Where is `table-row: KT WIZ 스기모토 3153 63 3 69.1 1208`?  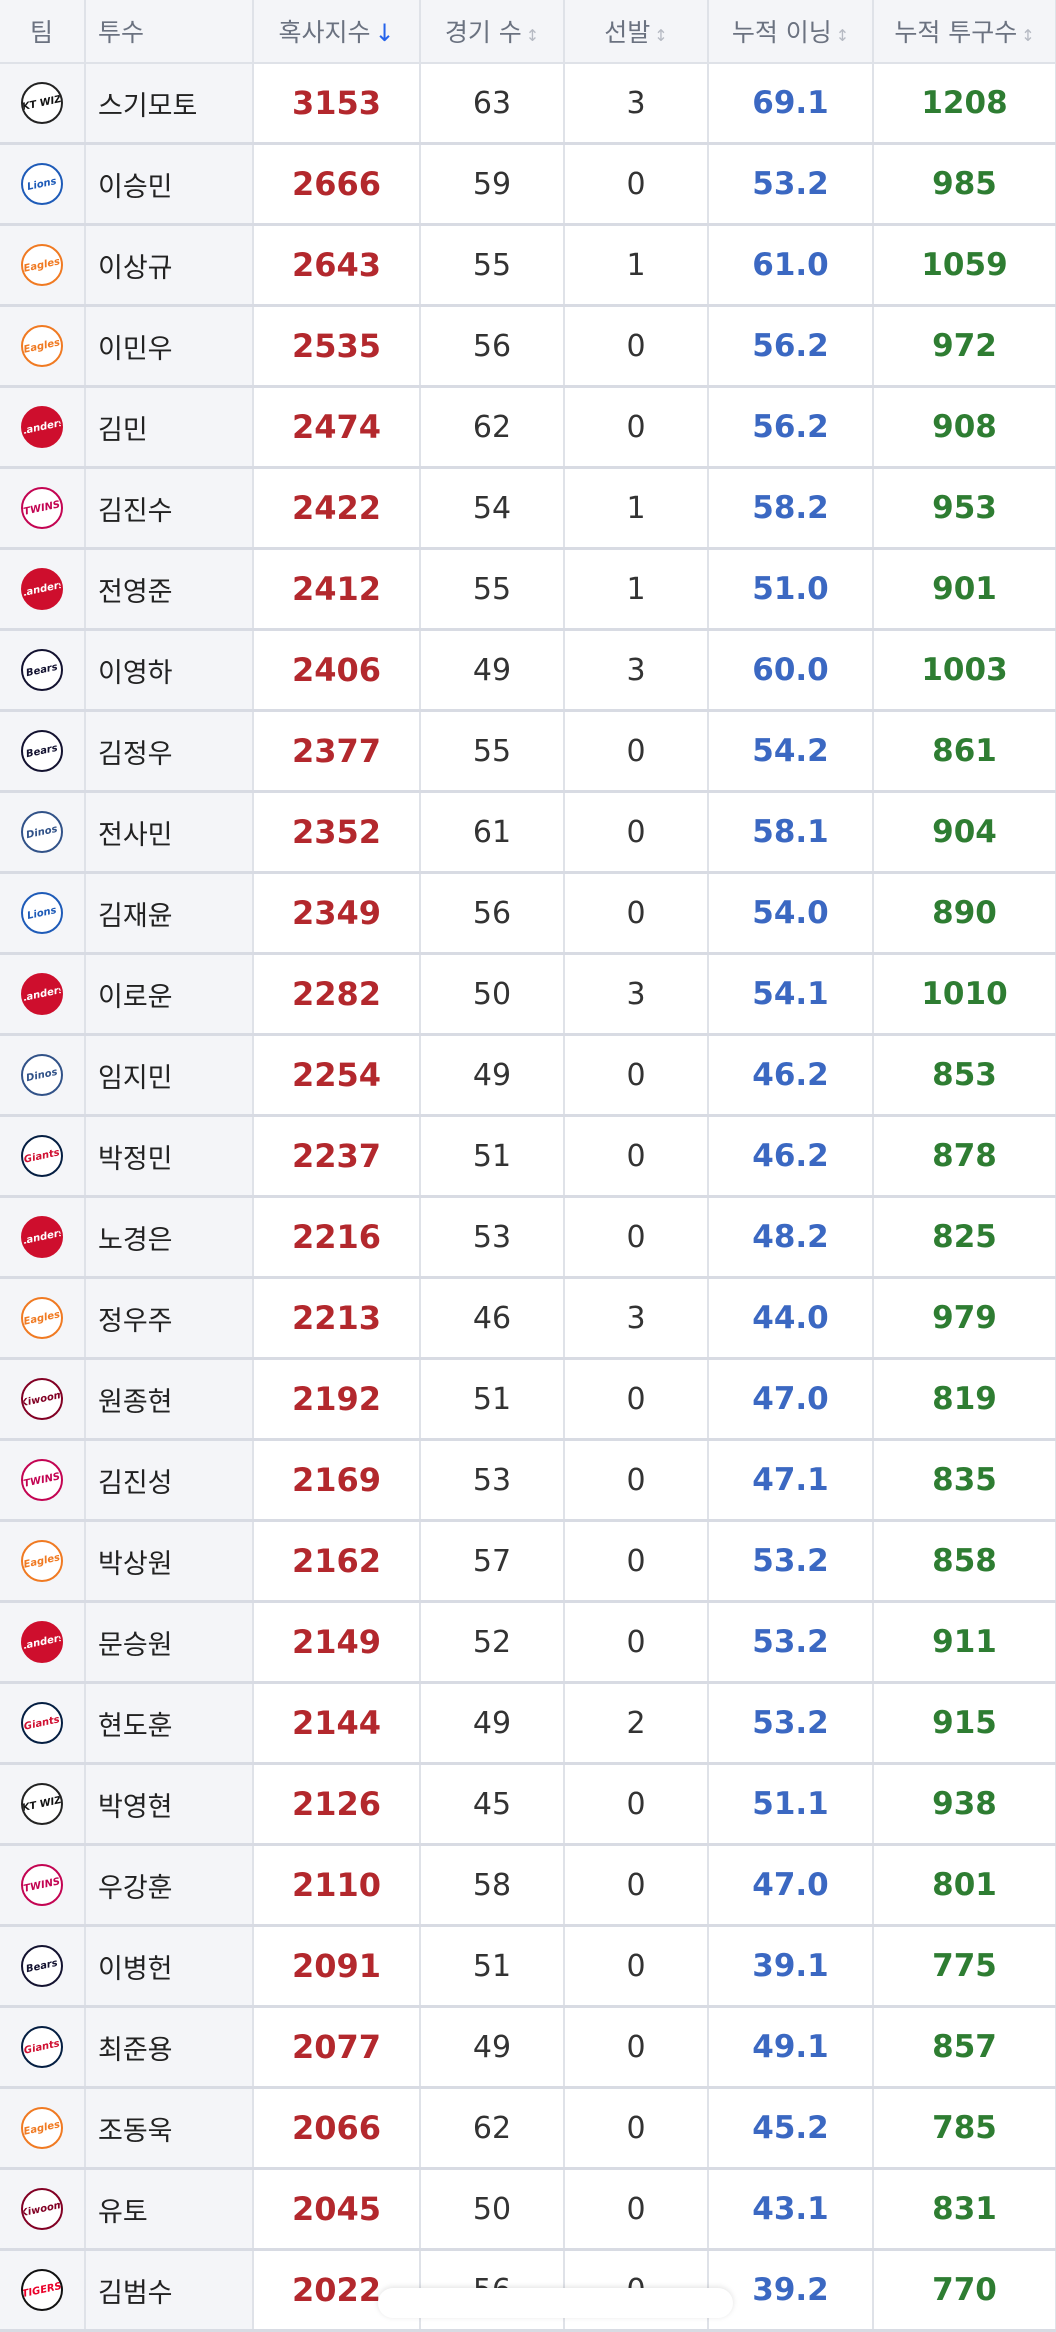 table-row: KT WIZ 스기모토 3153 63 3 69.1 1208 is located at coordinates (528, 104).